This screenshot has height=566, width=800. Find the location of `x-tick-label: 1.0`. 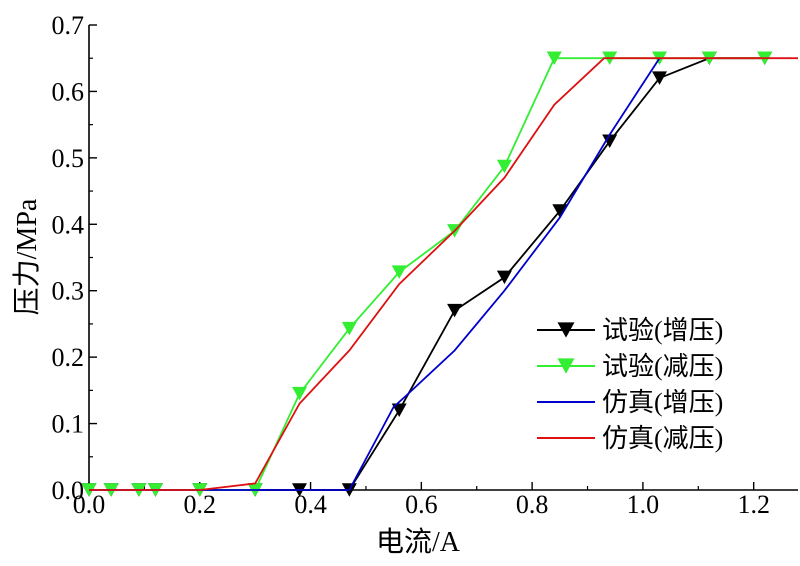

x-tick-label: 1.0 is located at coordinates (643, 504).